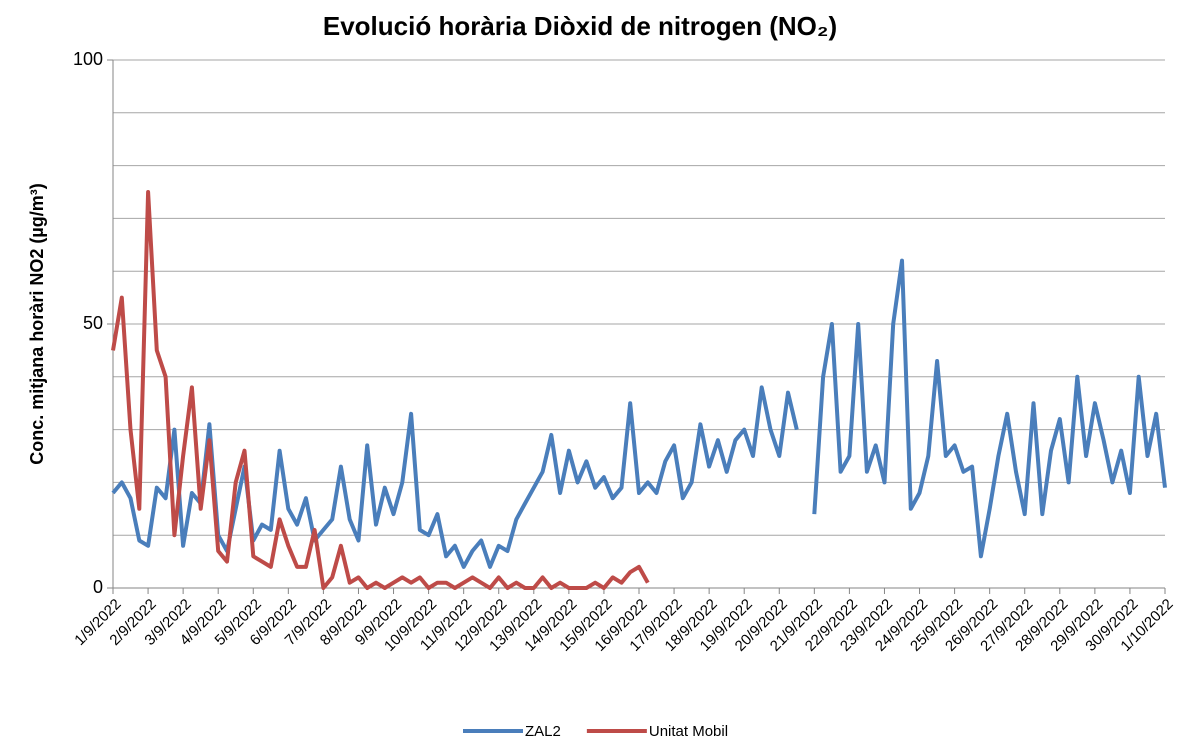  Describe the element at coordinates (37, 323) in the screenshot. I see `y-axis-label: Conc. mitjana horàri NO2 (µg/m³)` at that location.